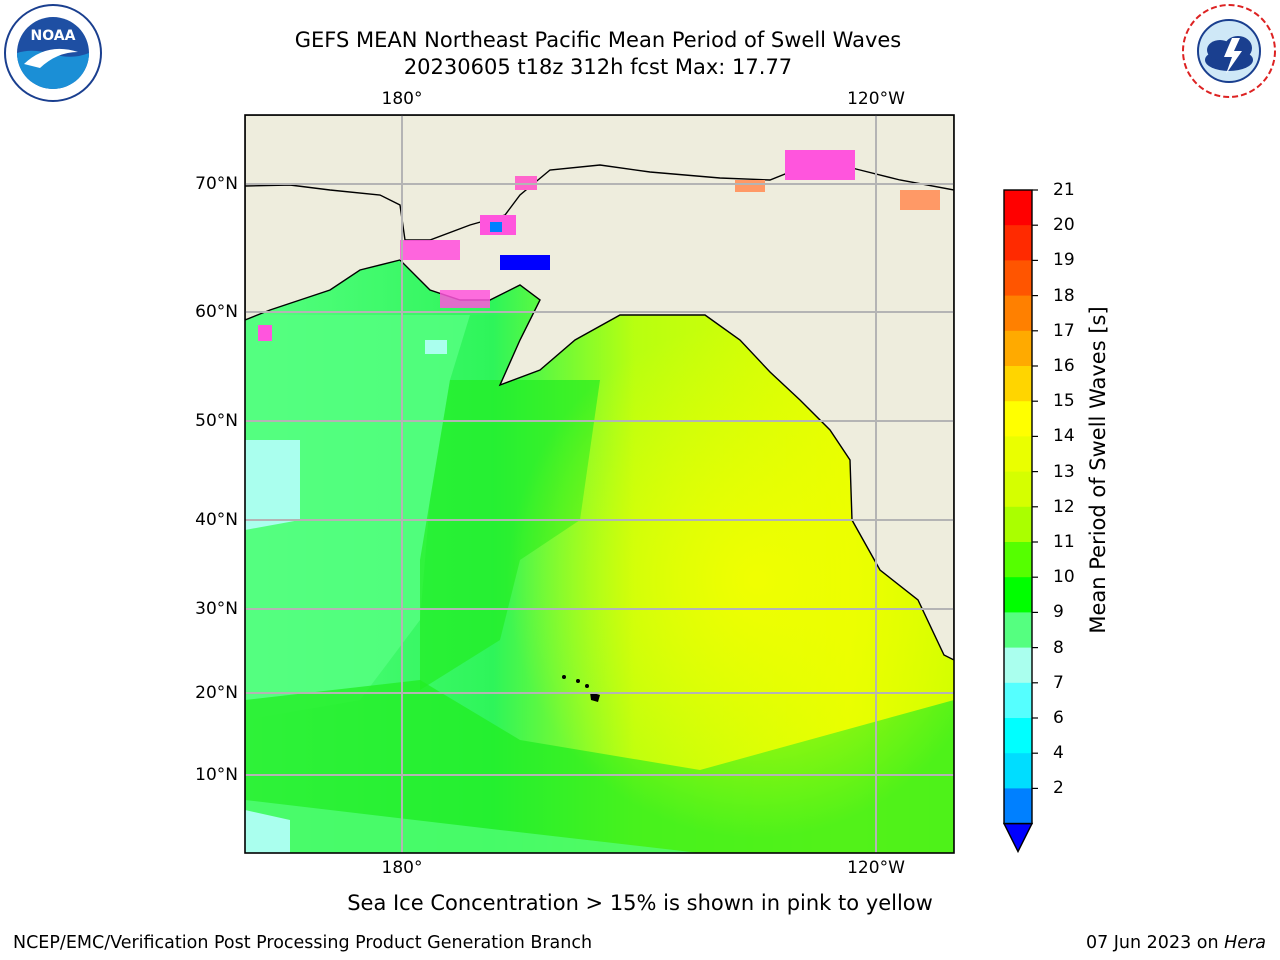  I want to click on colorbar-under-arrow, so click(1018, 838).